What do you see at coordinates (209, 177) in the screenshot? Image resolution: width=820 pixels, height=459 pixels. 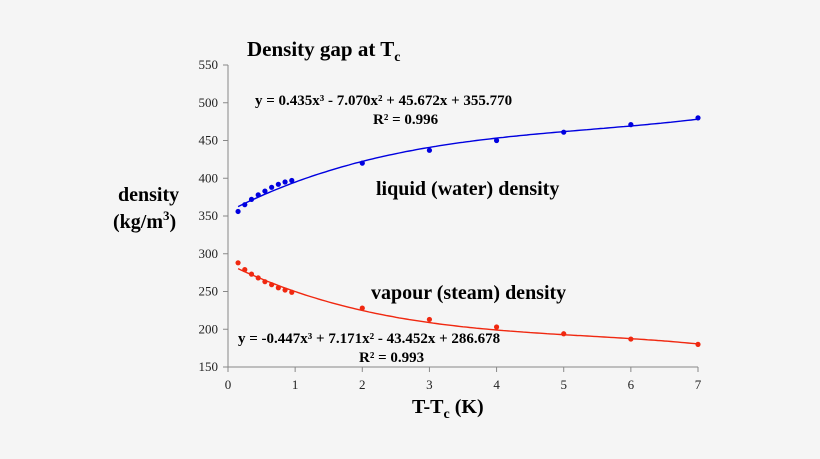 I see `y-tick-label: 400` at bounding box center [209, 177].